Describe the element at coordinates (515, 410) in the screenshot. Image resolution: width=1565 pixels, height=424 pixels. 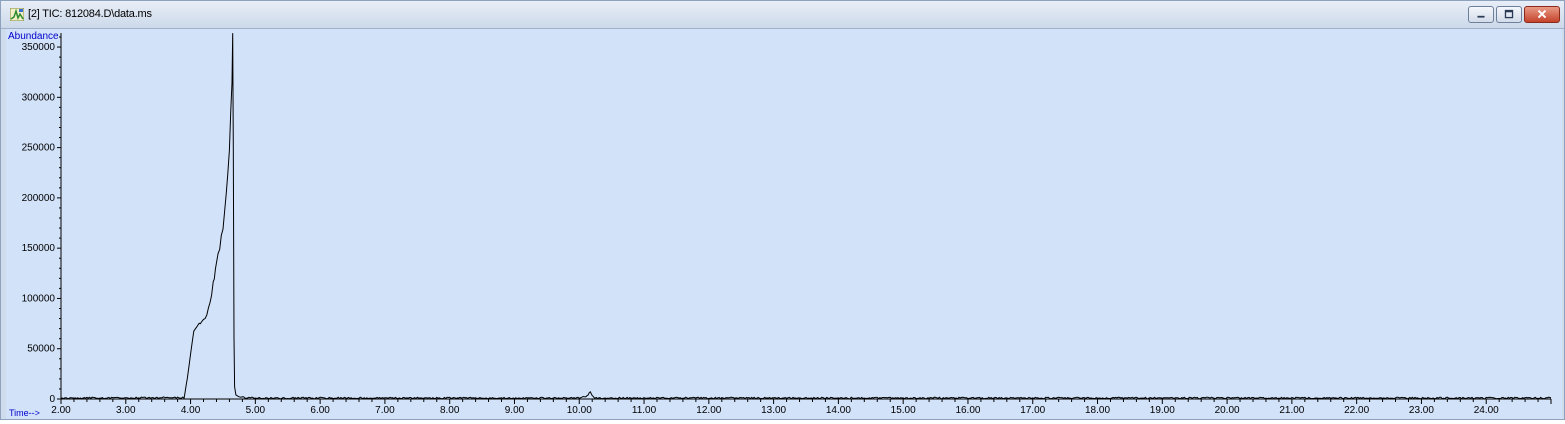
I see `x-tick-label: 9.00` at that location.